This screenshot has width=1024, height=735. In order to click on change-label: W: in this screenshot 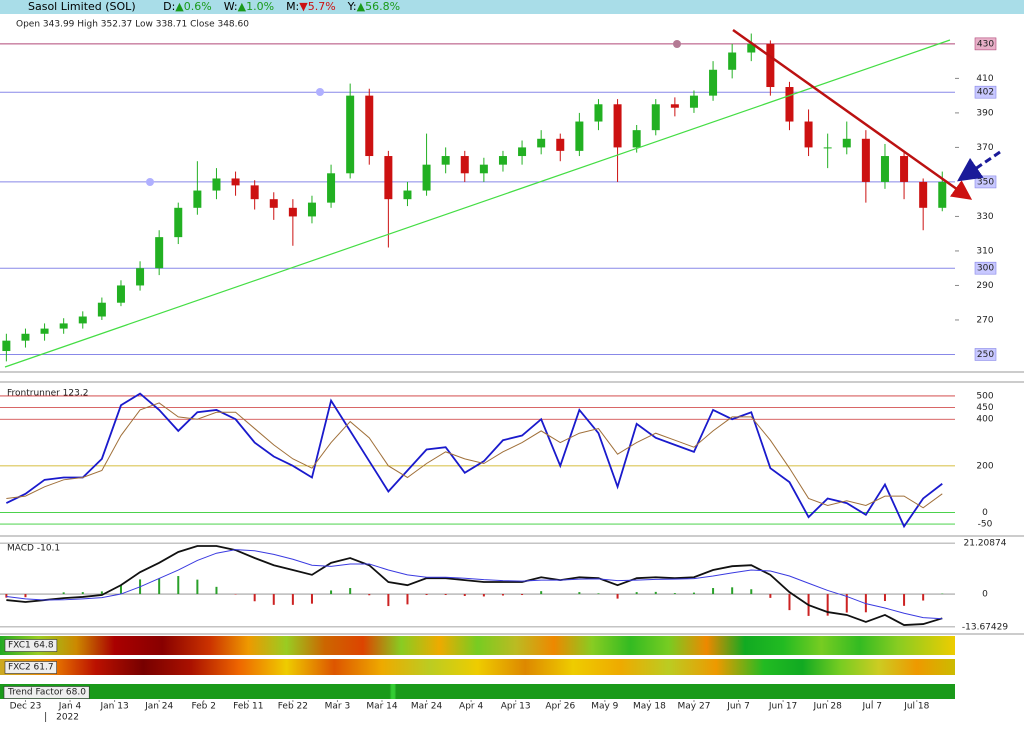, I will do `click(230, 6)`.